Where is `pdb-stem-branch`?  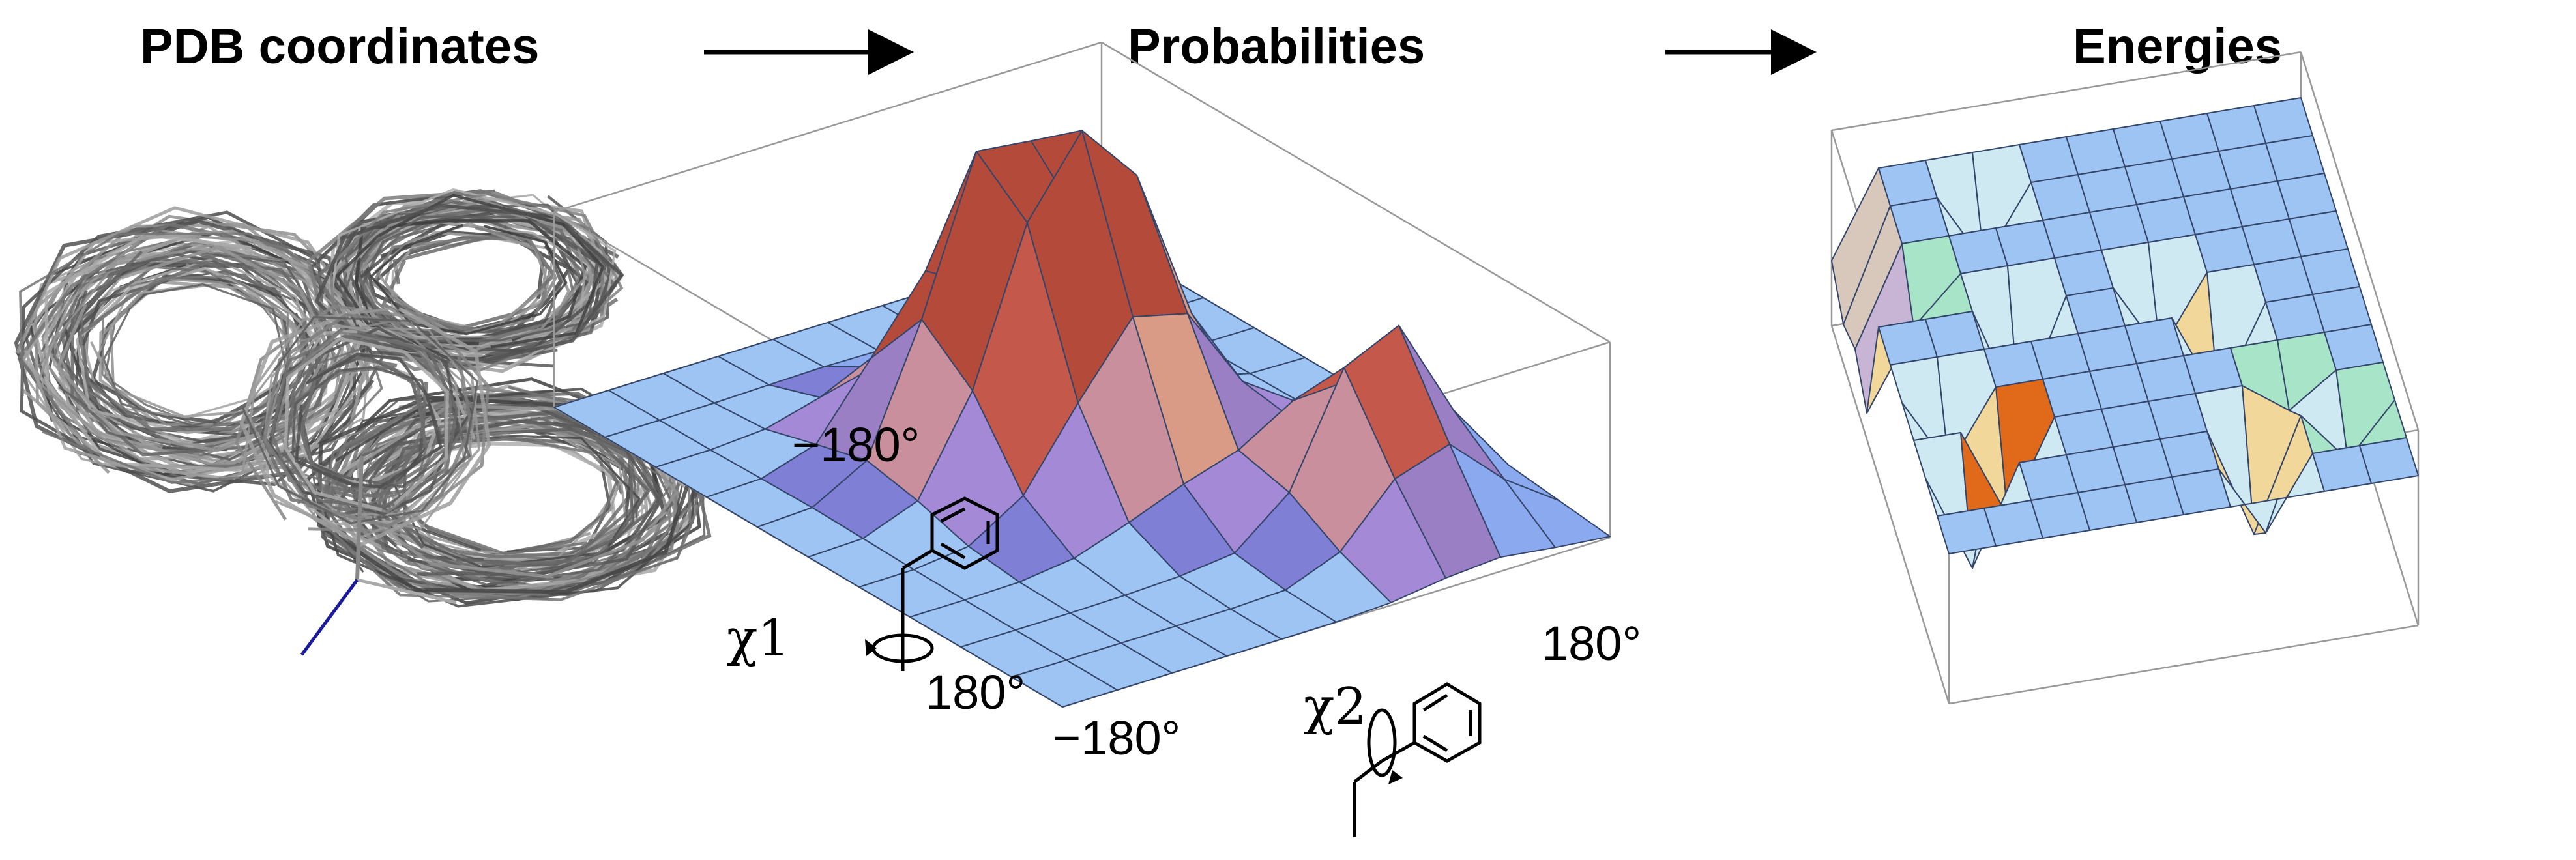
pdb-stem-branch is located at coordinates (407, 591).